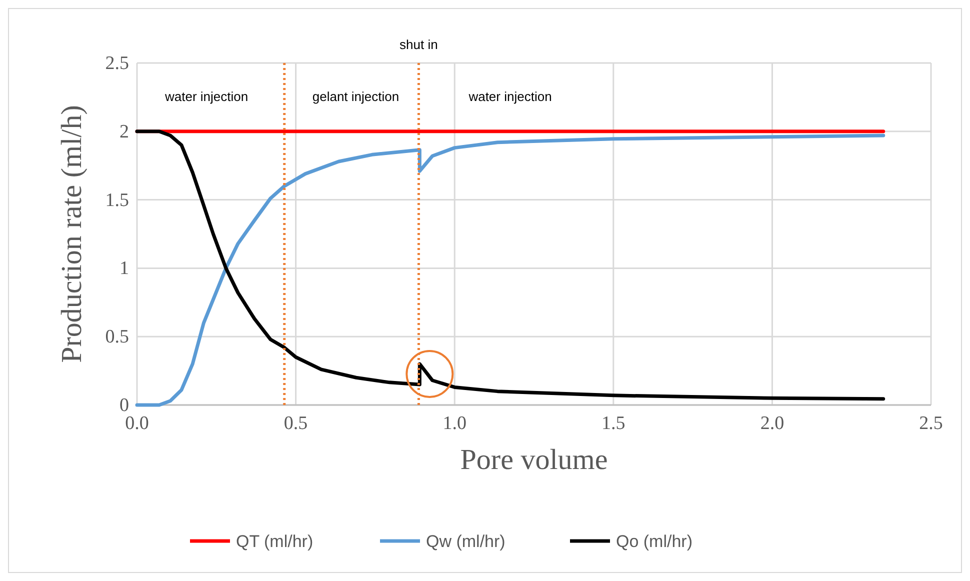 Image resolution: width=970 pixels, height=581 pixels. Describe the element at coordinates (296, 423) in the screenshot. I see `x-tick-label: 0.5` at that location.